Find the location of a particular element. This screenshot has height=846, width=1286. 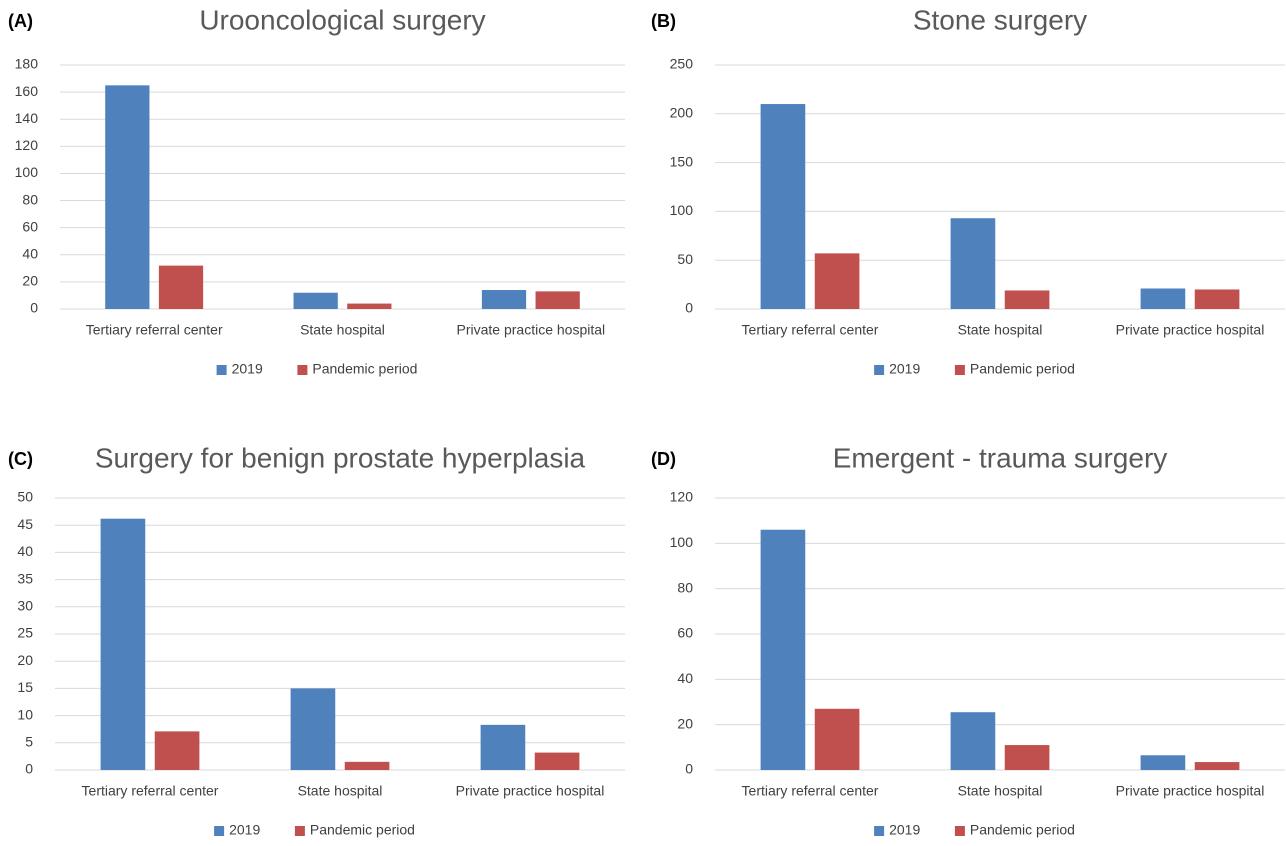

chart-title: Emergent - trauma surgery is located at coordinates (1000, 457).